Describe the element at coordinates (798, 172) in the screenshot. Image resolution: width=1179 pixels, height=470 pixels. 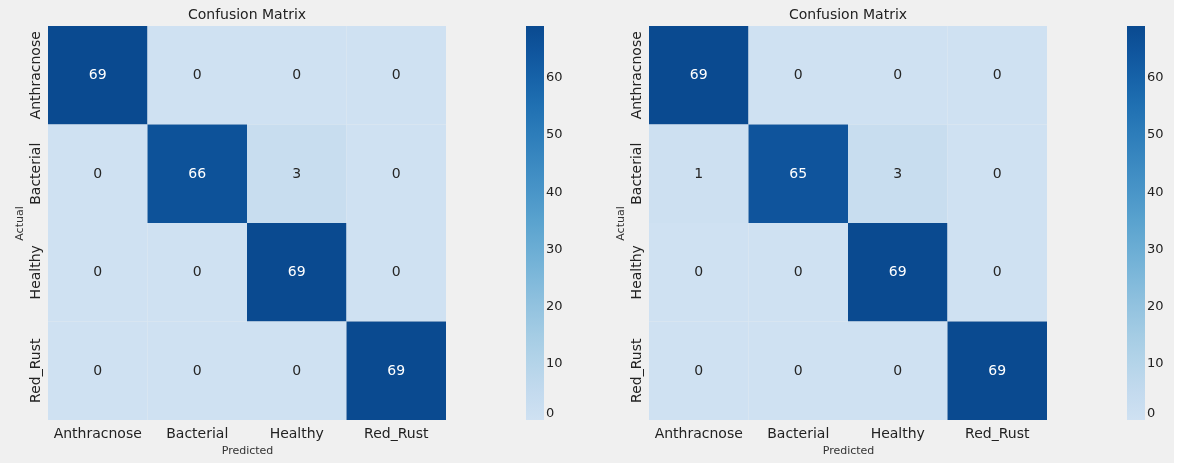
I see `data-label: 65` at that location.